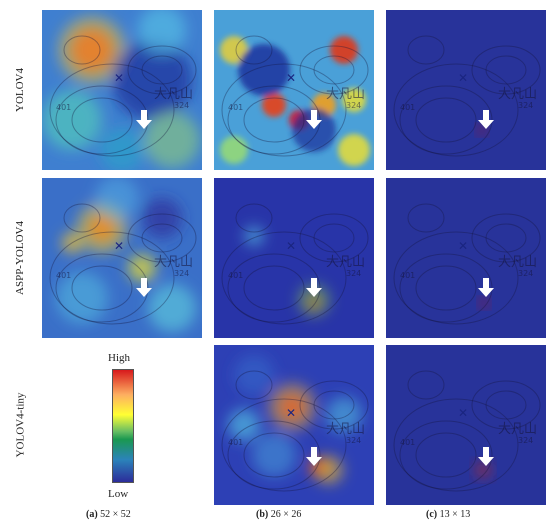  What do you see at coordinates (455, 514) in the screenshot?
I see `caption-c-size: 13 × 13` at bounding box center [455, 514].